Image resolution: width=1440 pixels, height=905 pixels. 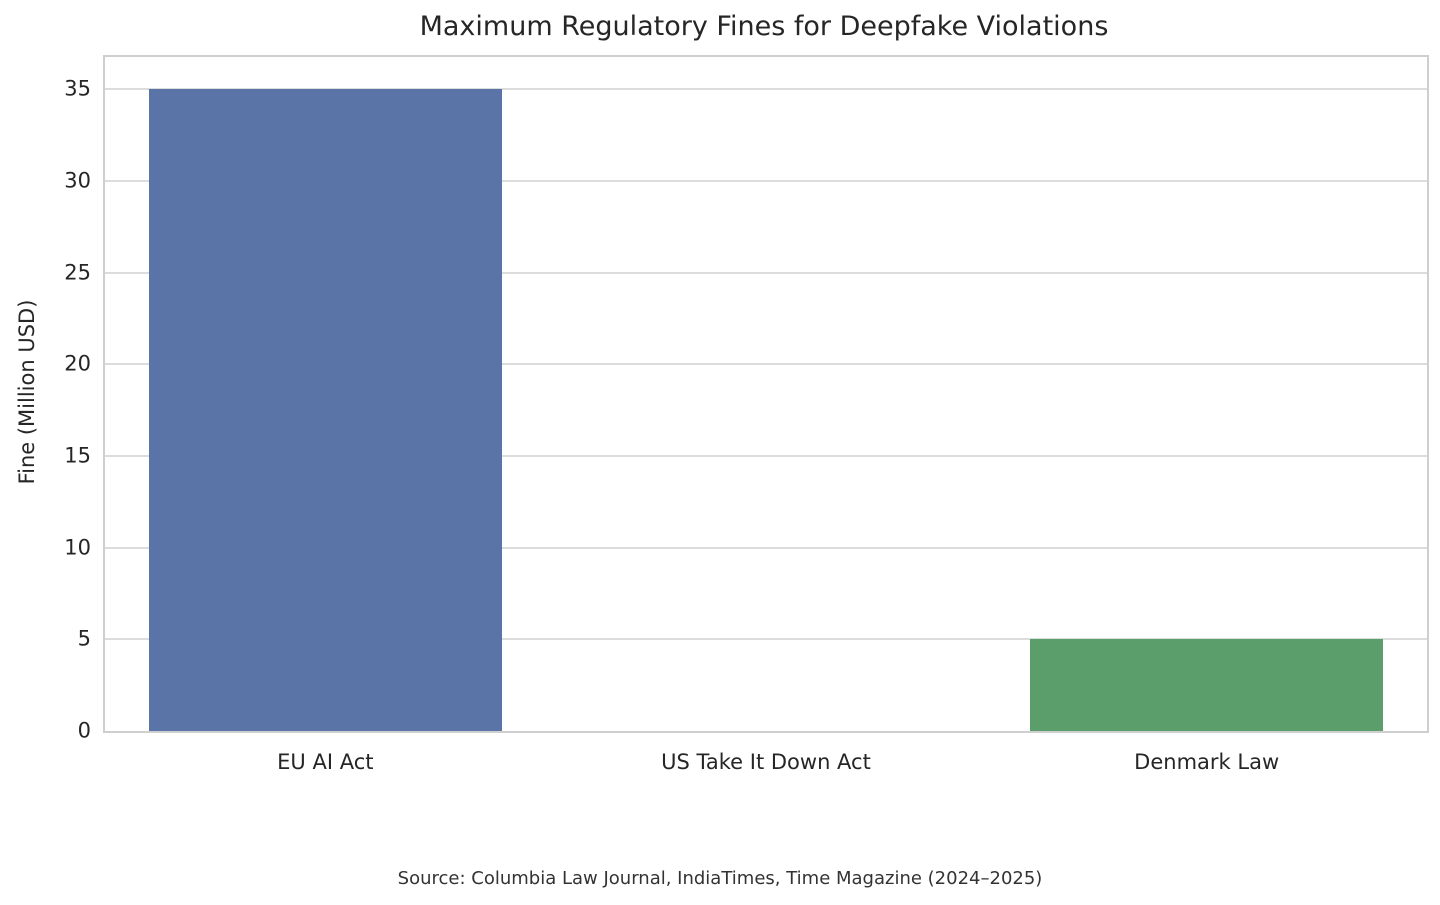 What do you see at coordinates (766, 762) in the screenshot?
I see `x-tick-label: US Take It Down Act` at bounding box center [766, 762].